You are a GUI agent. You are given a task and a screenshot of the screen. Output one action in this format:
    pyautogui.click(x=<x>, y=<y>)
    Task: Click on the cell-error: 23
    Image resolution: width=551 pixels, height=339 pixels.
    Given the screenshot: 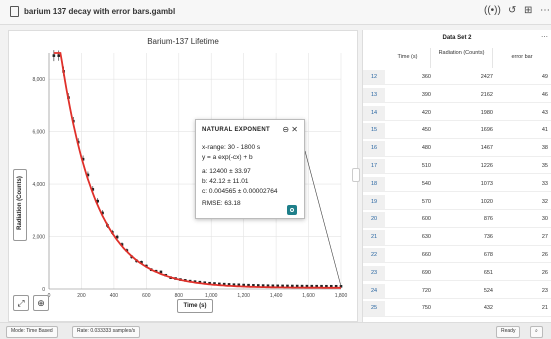 What is the action you would take?
    pyautogui.click(x=544, y=290)
    